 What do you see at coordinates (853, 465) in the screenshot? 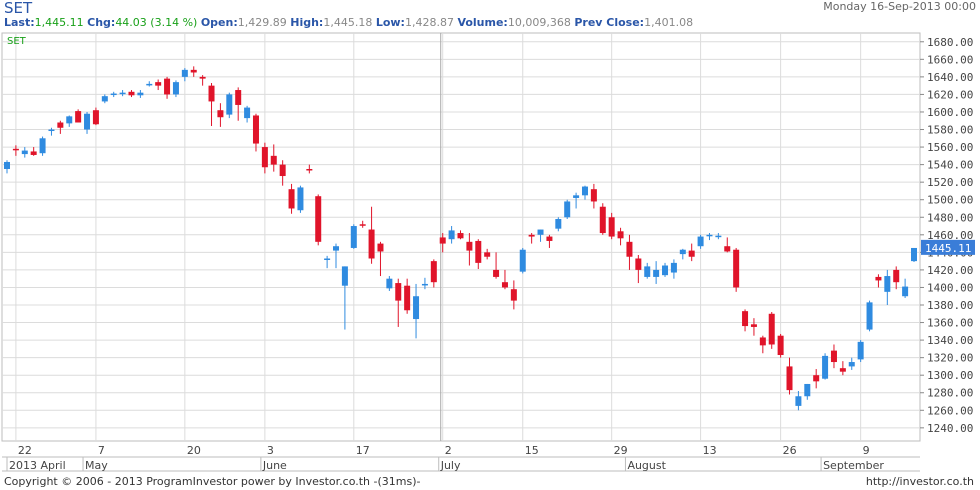
I see `x-month-label: September` at bounding box center [853, 465].